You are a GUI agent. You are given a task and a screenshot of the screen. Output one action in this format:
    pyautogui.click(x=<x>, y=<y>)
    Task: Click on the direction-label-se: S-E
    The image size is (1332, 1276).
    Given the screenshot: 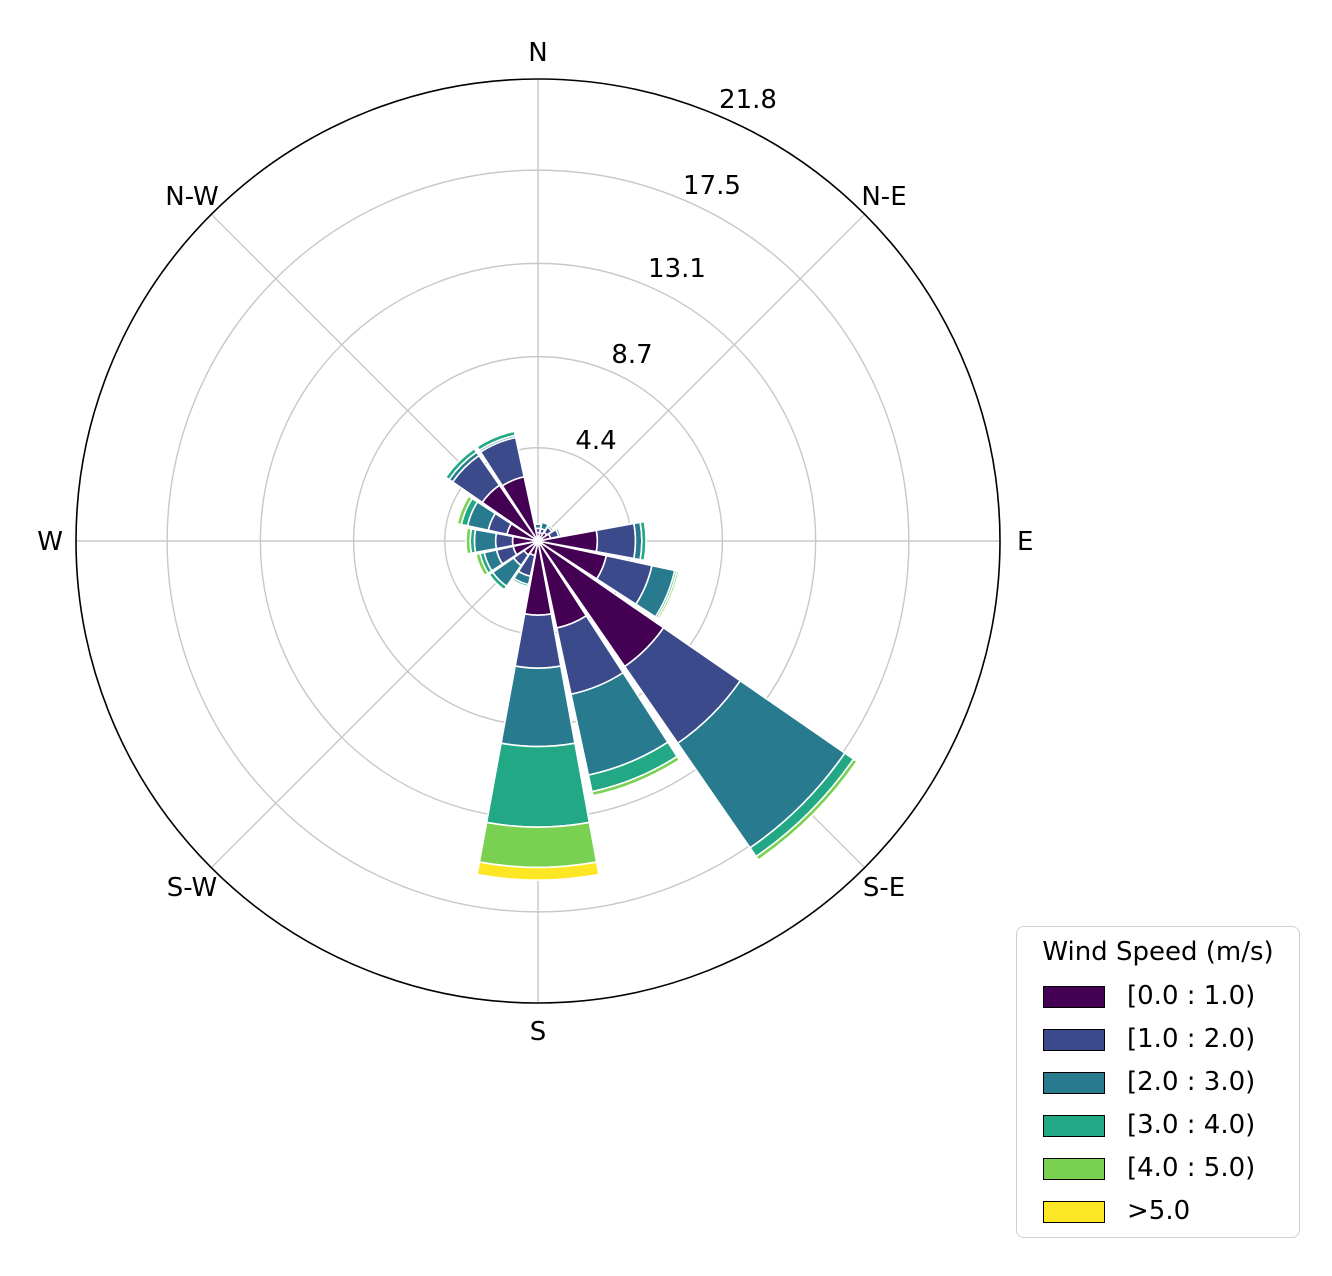 What is the action you would take?
    pyautogui.click(x=884, y=888)
    